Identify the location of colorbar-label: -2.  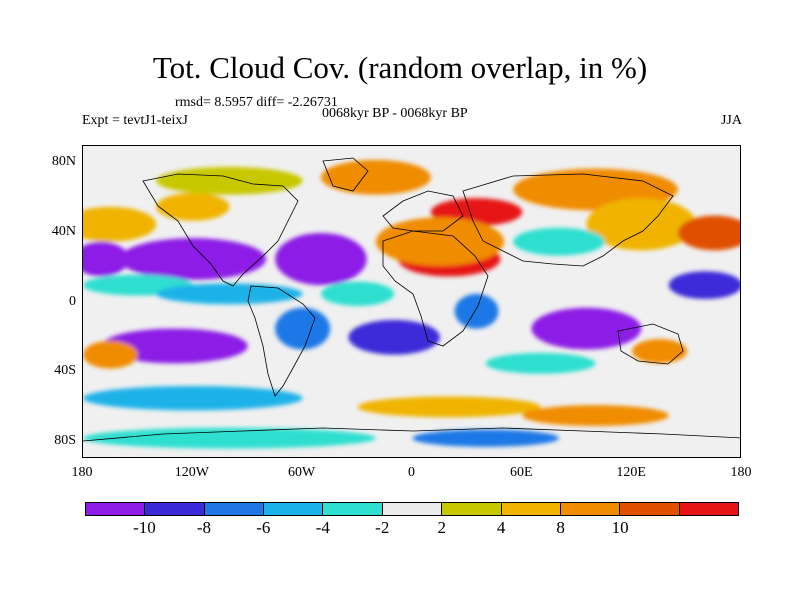
(382, 527).